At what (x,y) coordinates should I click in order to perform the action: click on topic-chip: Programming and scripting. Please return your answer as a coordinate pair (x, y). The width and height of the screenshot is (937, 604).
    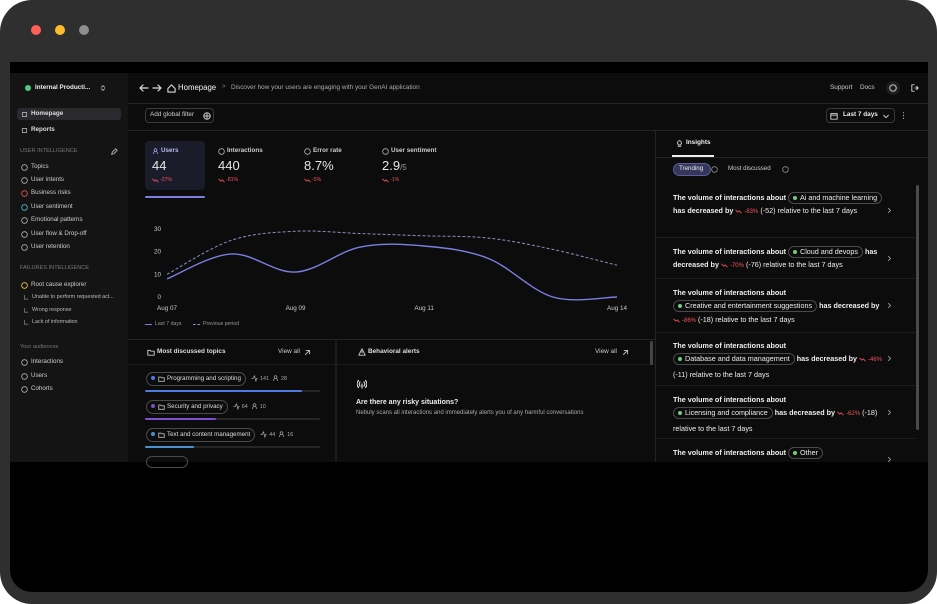
    Looking at the image, I should click on (196, 379).